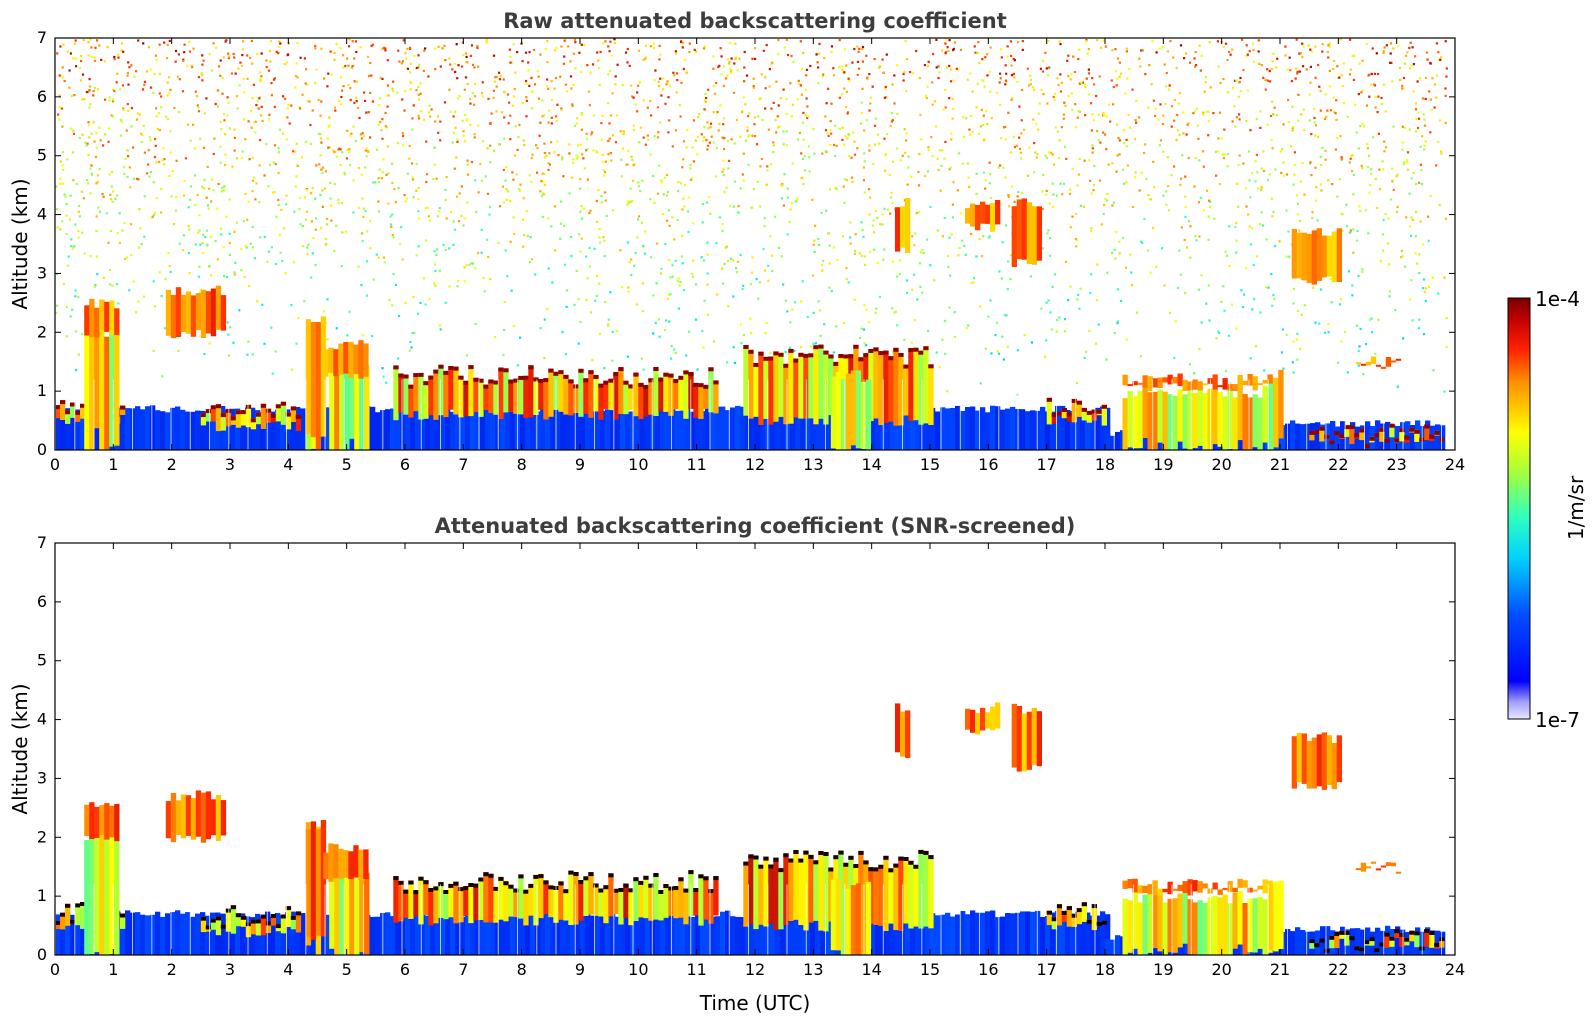 The width and height of the screenshot is (1595, 1020). Describe the element at coordinates (988, 464) in the screenshot. I see `x-tick-label: 16` at that location.